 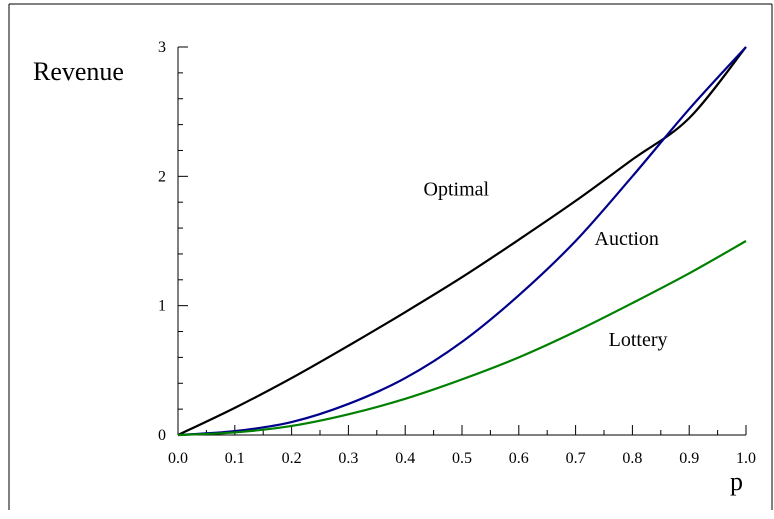 What do you see at coordinates (638, 340) in the screenshot?
I see `series-label-lottery: Lottery` at bounding box center [638, 340].